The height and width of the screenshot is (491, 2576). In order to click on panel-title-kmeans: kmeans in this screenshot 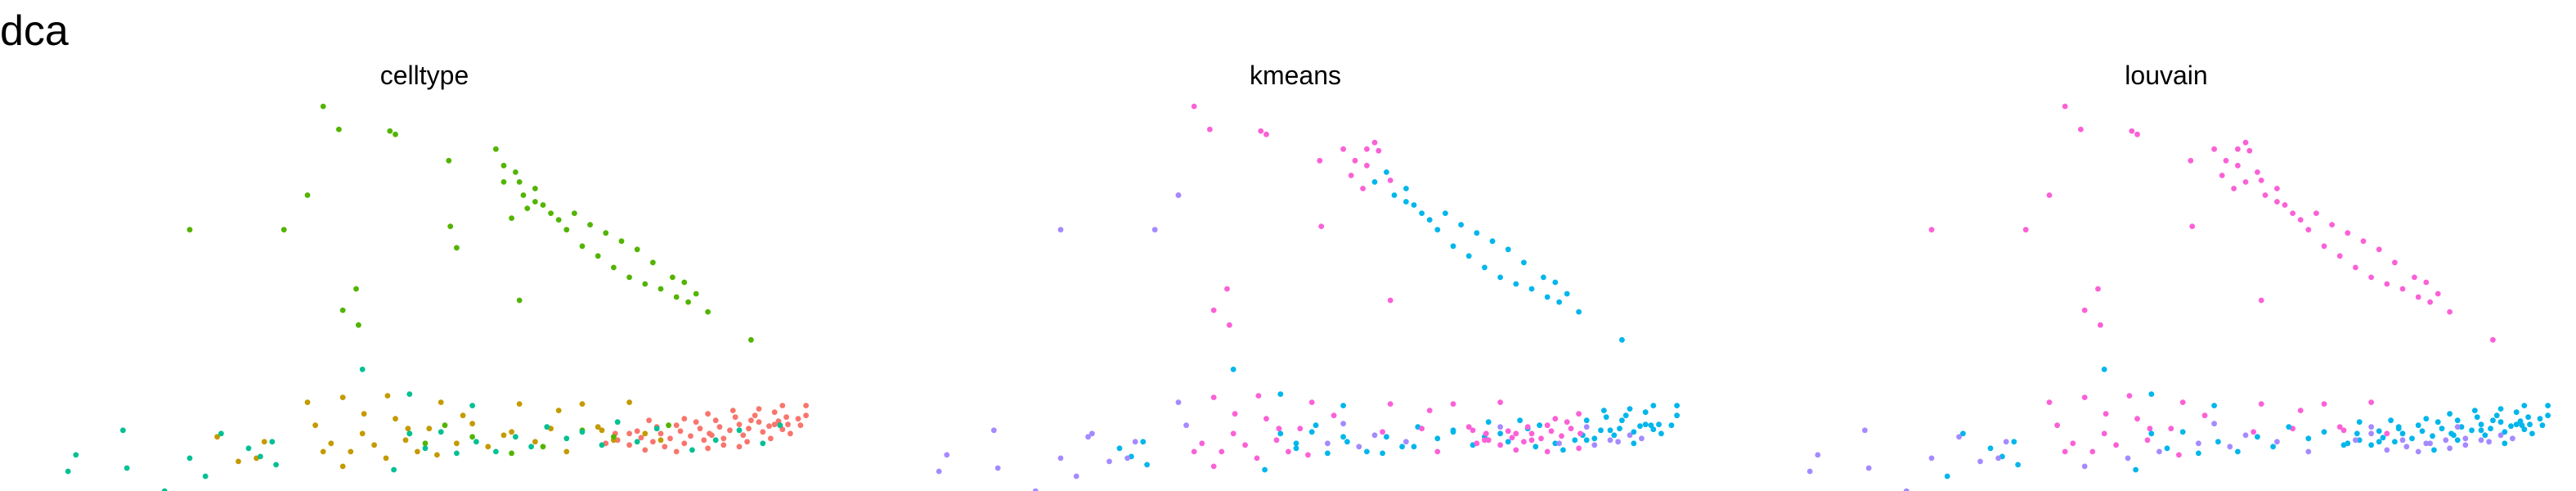, I will do `click(1296, 75)`.